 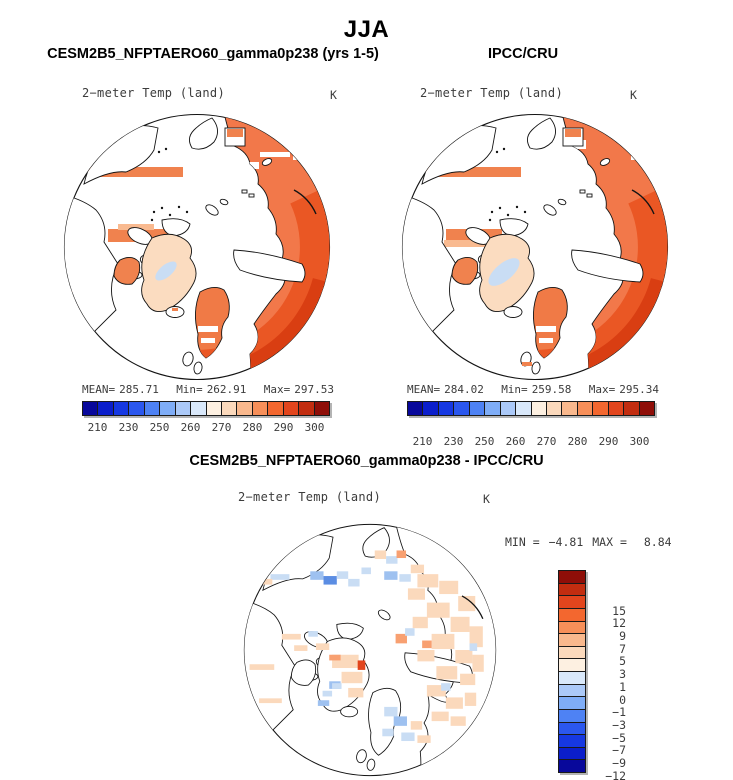 I want to click on diff-variable-label: 2−meter Temp (land), so click(x=309, y=497).